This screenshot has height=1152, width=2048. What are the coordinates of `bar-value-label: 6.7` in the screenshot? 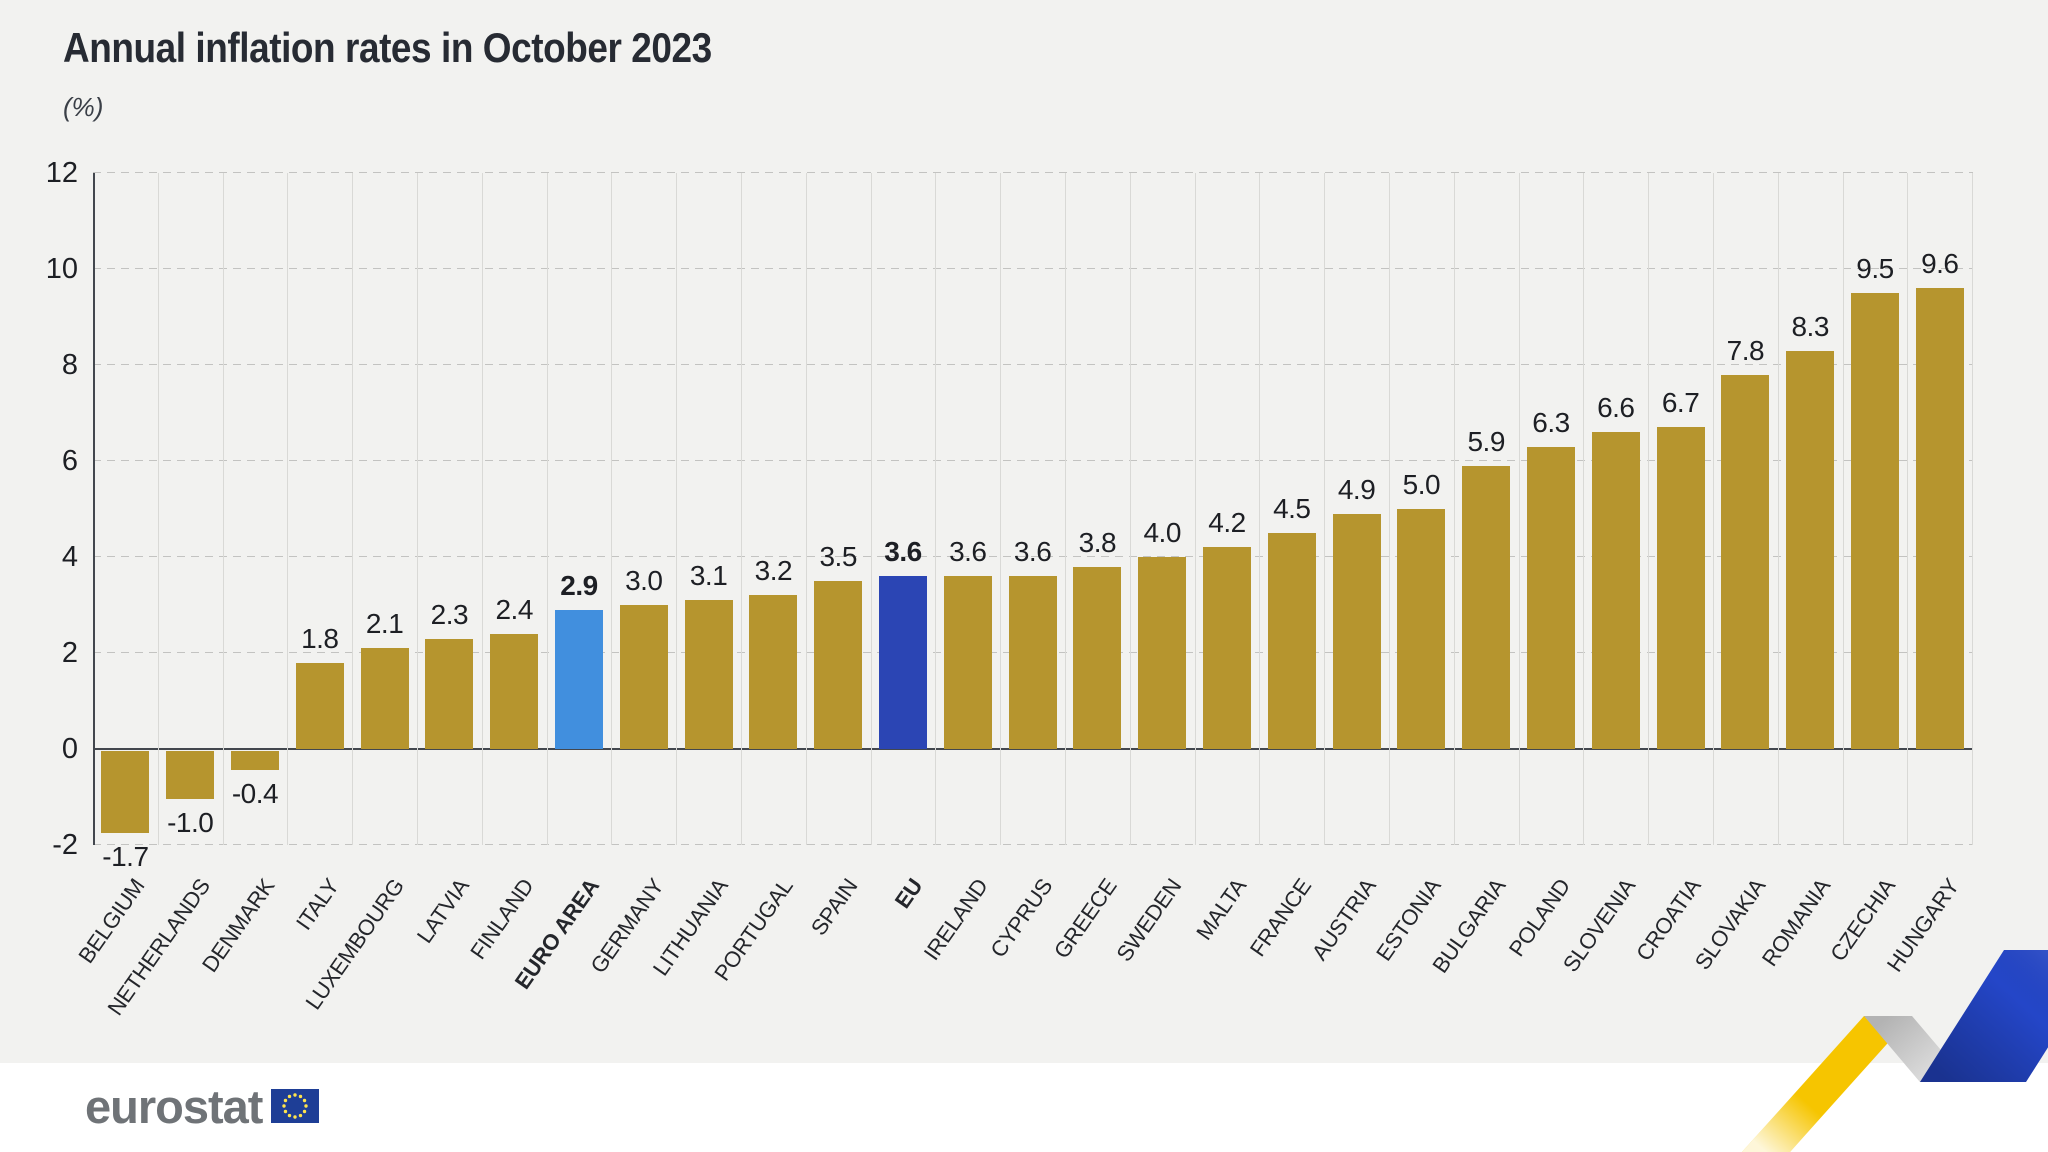 It's located at (1680, 403).